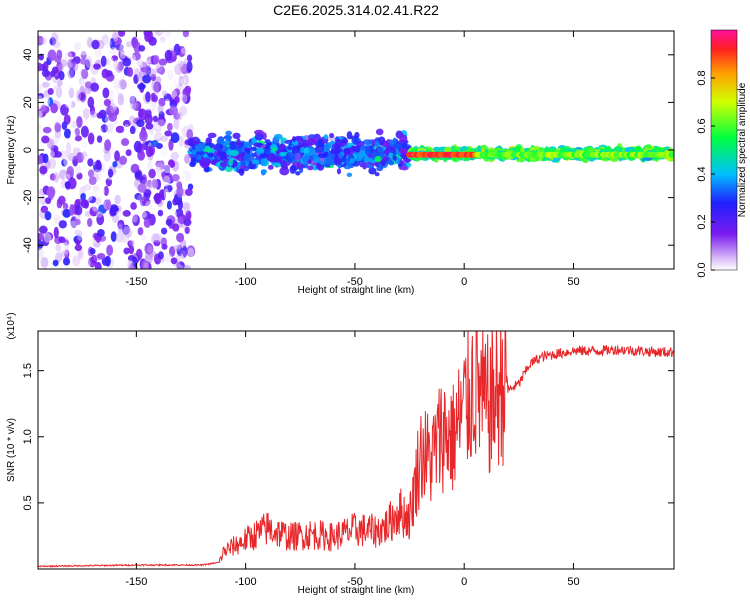 The image size is (750, 600). I want to click on spectrogram-y-label: Frequency (Hz), so click(11, 150).